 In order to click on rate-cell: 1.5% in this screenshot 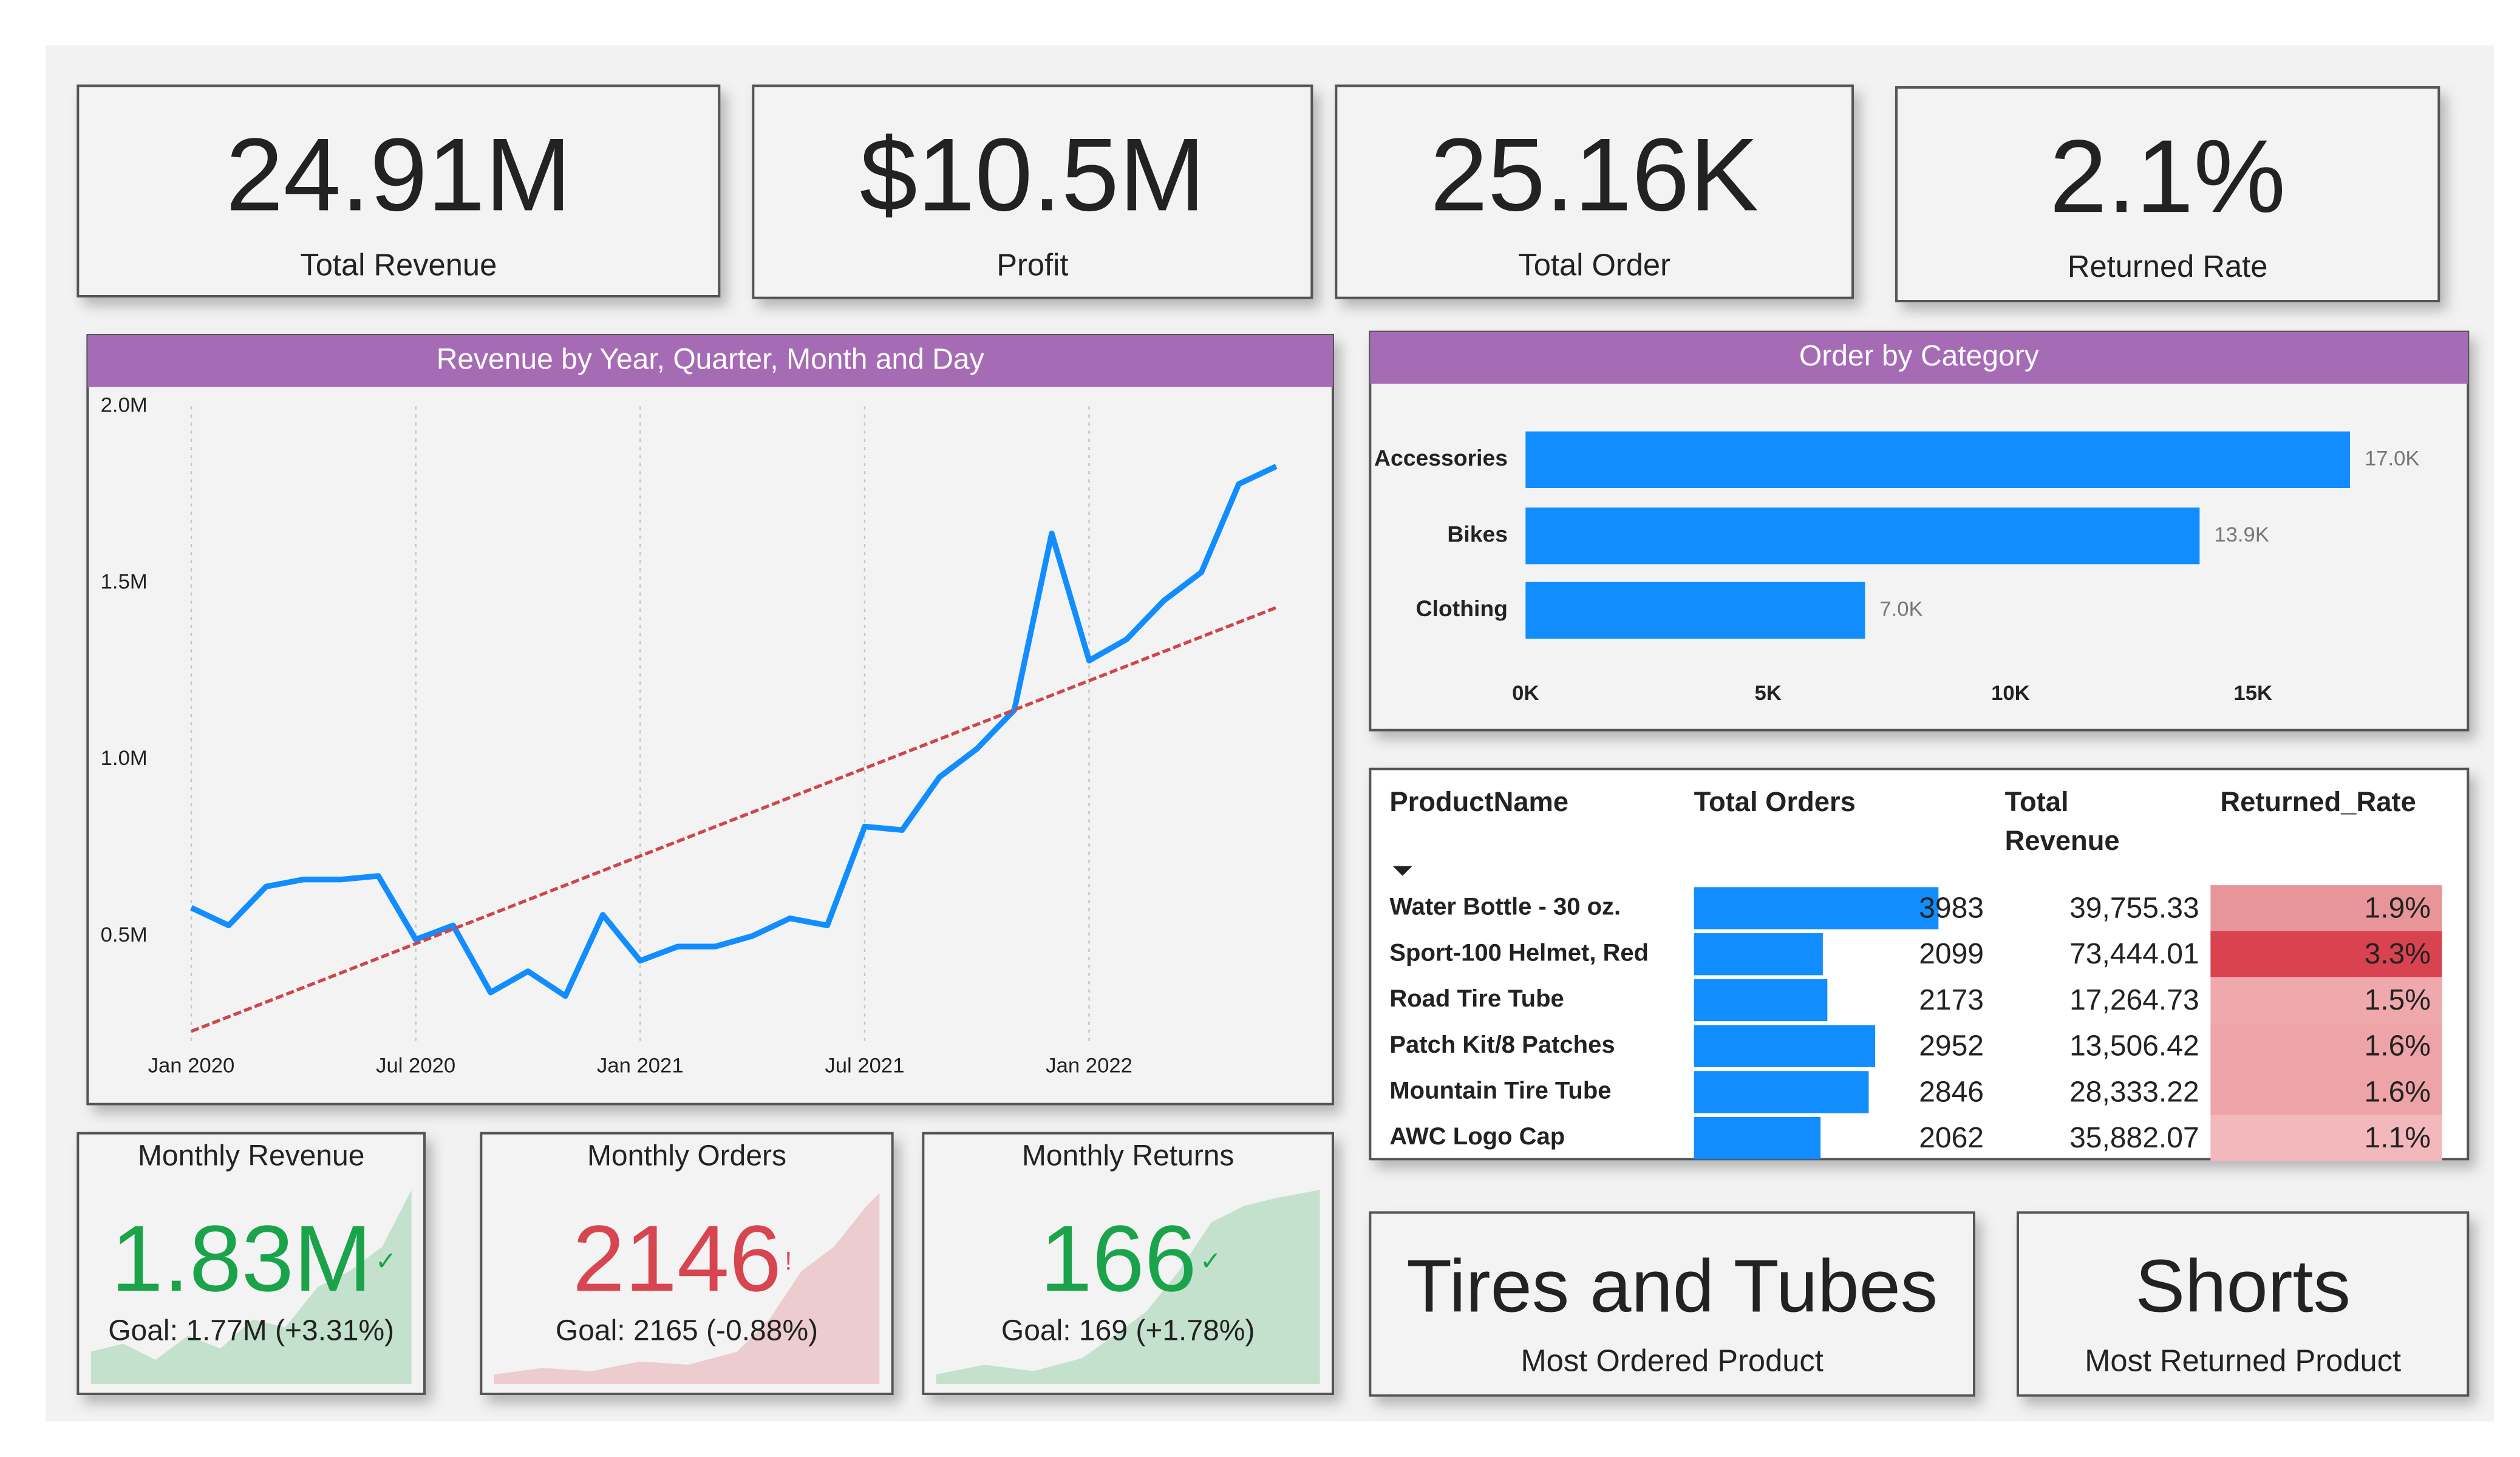, I will do `click(2398, 1000)`.